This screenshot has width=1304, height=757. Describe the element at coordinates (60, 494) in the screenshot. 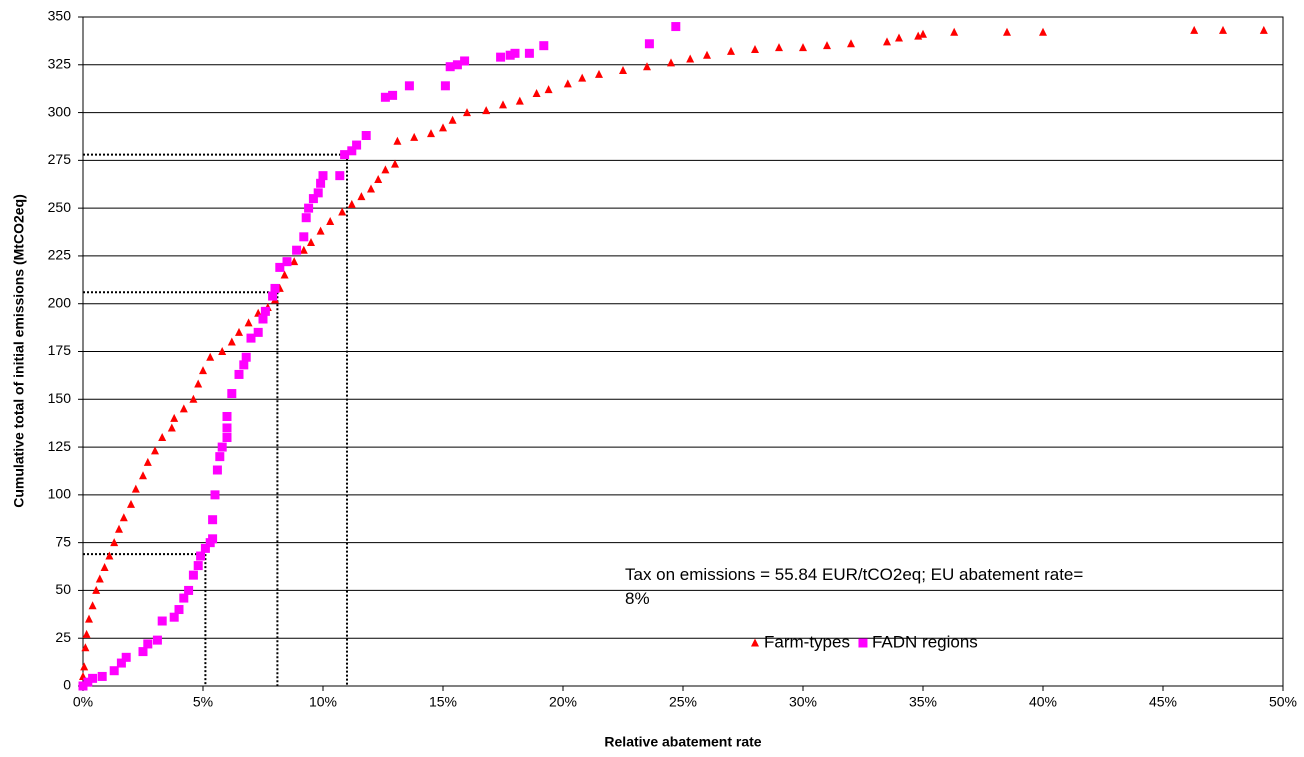

I see `y-tick-label: 100` at that location.